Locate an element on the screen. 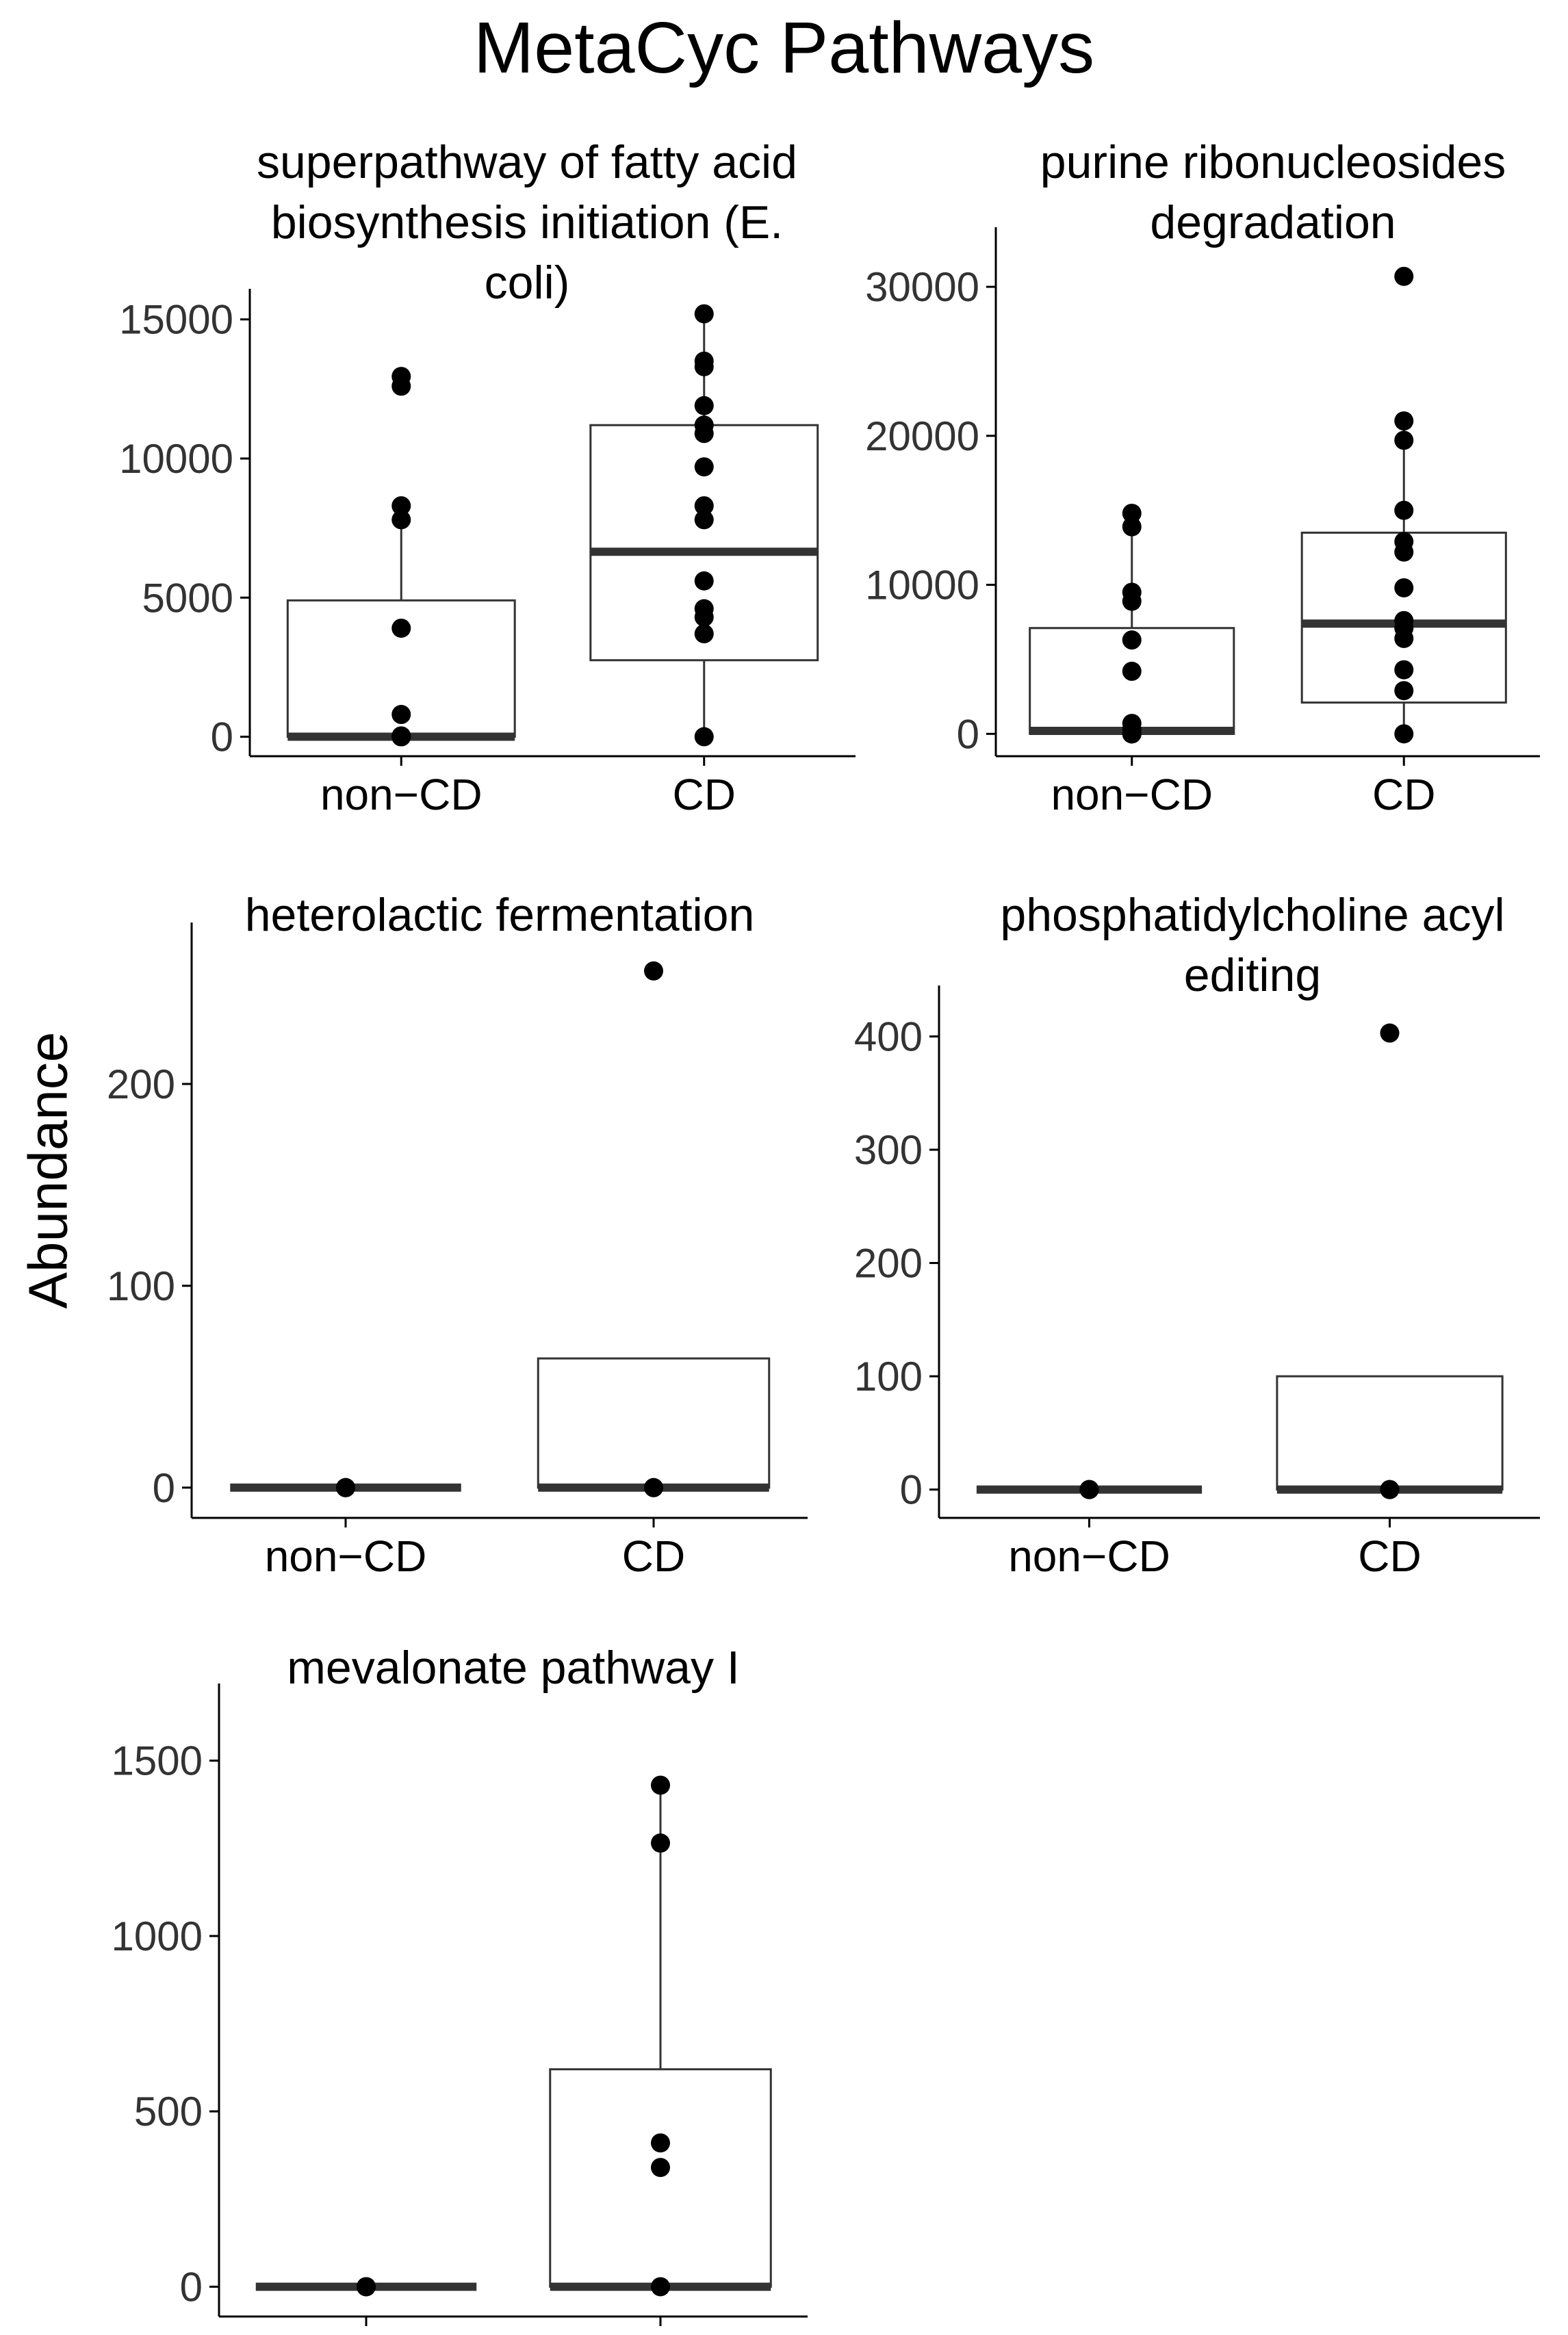 The height and width of the screenshot is (2335, 1568). panel-4-y-tick-label-5: 400 is located at coordinates (888, 1036).